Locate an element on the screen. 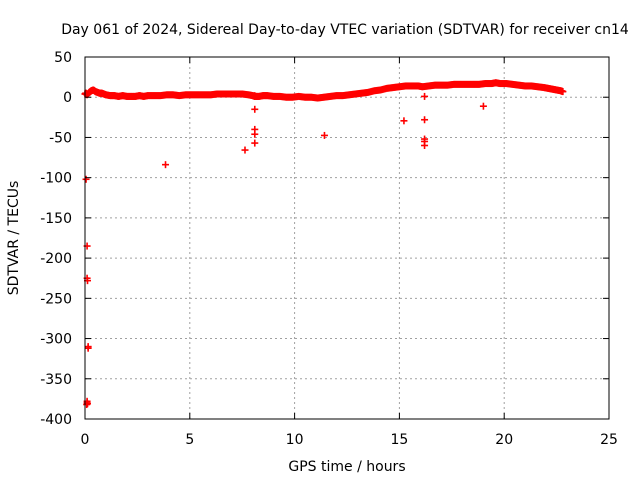 Image resolution: width=640 pixels, height=480 pixels. y-tick-label: -200 is located at coordinates (56, 259).